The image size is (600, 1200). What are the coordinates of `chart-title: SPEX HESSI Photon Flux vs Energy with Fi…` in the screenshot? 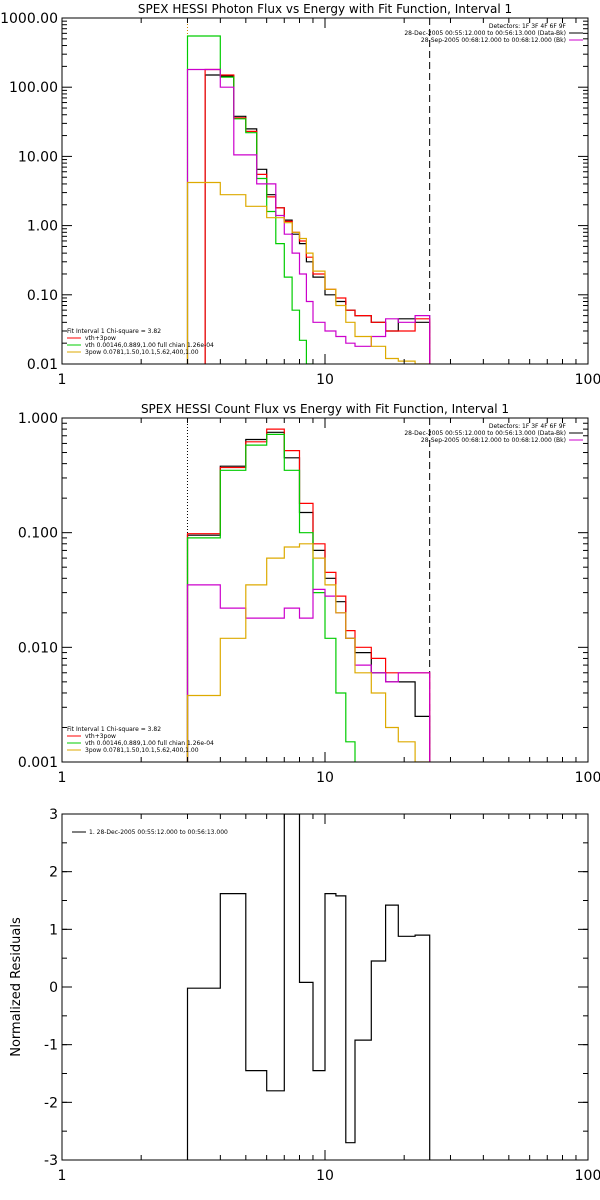 It's located at (325, 9).